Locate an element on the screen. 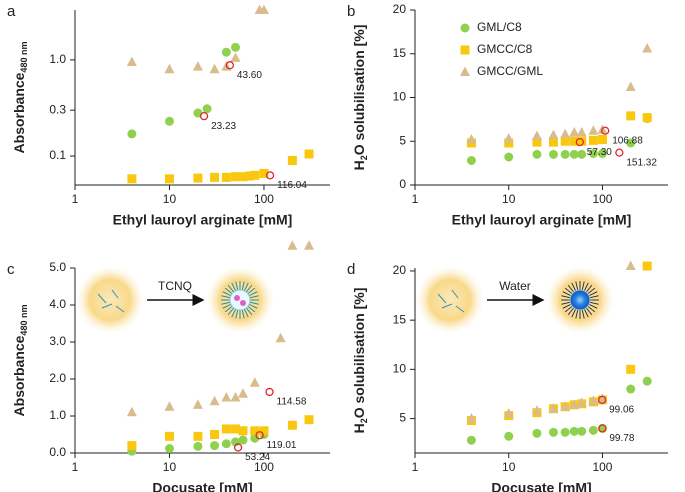 The height and width of the screenshot is (492, 685). y-axis-label: H2O solubilisation [%] is located at coordinates (360, 361).